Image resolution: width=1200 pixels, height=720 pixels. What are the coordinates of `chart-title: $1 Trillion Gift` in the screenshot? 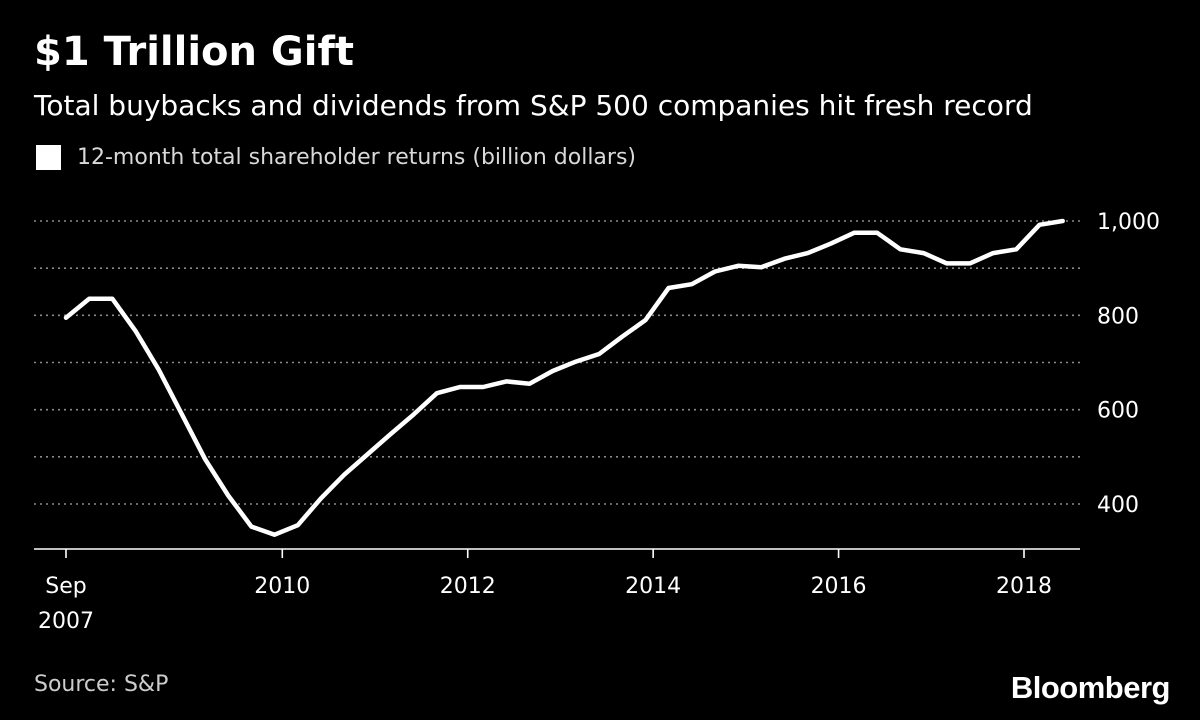 It's located at (194, 52).